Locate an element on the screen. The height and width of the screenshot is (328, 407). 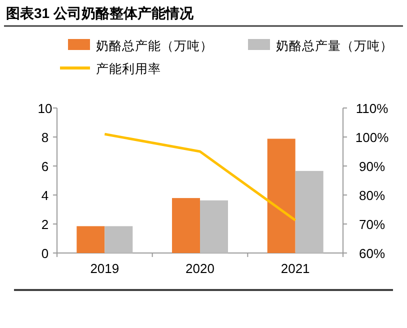
y2-tick-label: 110% is located at coordinates (372, 108).